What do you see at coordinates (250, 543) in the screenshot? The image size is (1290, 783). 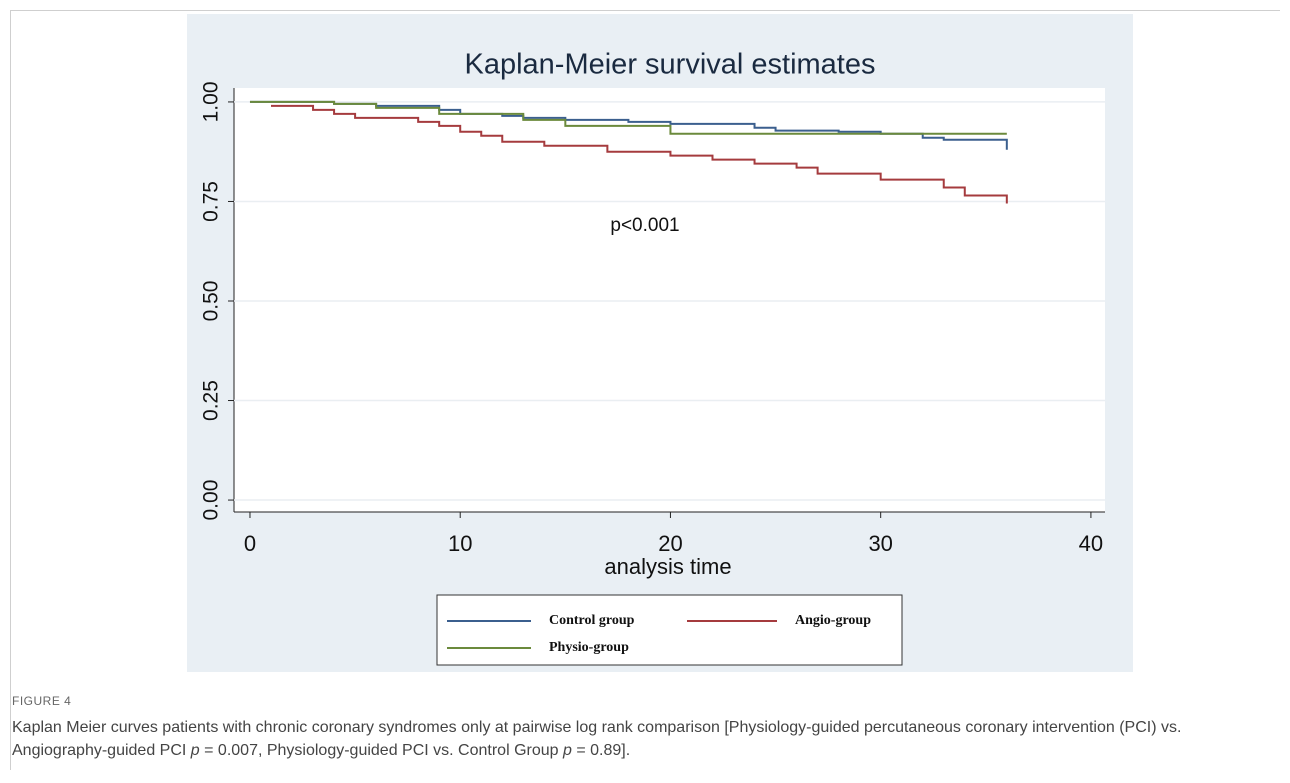 I see `x-tick-label: 0` at bounding box center [250, 543].